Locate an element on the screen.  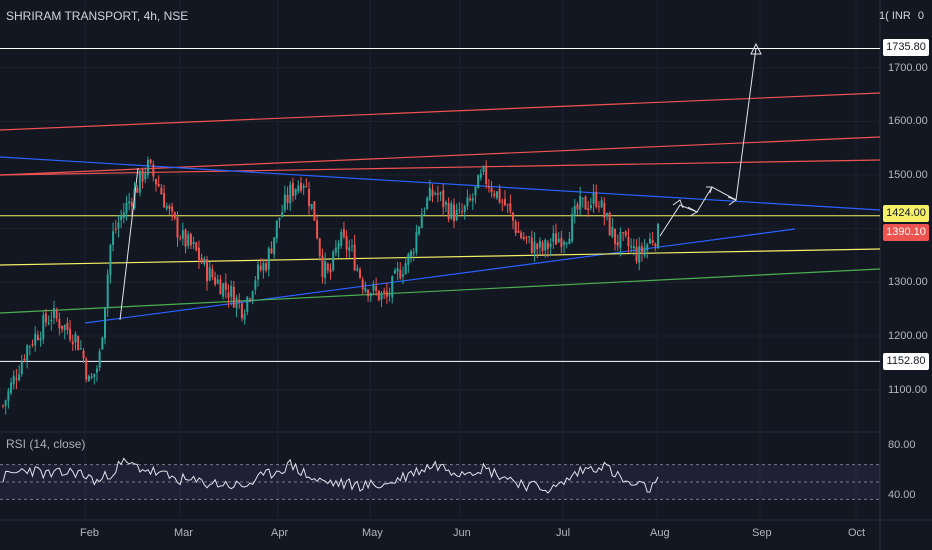
projection-arrow-left is located at coordinates (129, 244).